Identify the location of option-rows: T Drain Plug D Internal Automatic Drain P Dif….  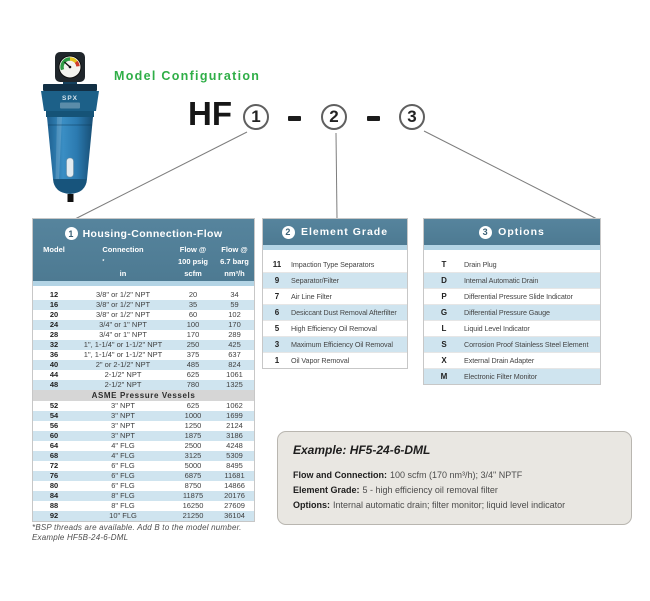
(512, 319).